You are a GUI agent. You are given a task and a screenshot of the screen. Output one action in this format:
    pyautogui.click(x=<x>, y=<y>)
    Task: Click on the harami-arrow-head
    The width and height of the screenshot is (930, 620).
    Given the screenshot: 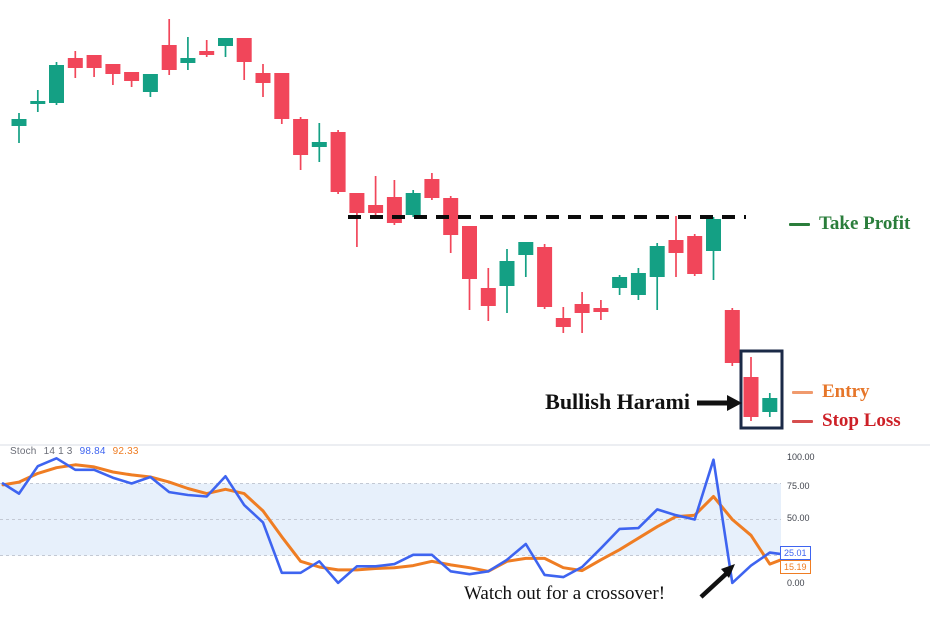 What is the action you would take?
    pyautogui.click(x=734, y=403)
    